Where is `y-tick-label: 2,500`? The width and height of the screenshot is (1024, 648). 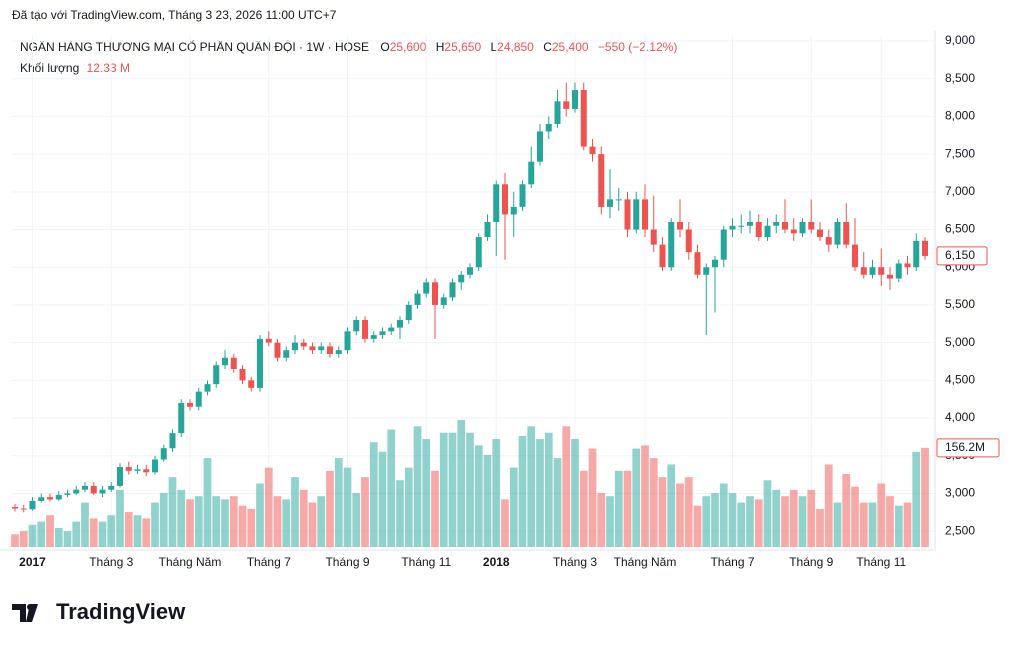
y-tick-label: 2,500 is located at coordinates (960, 530).